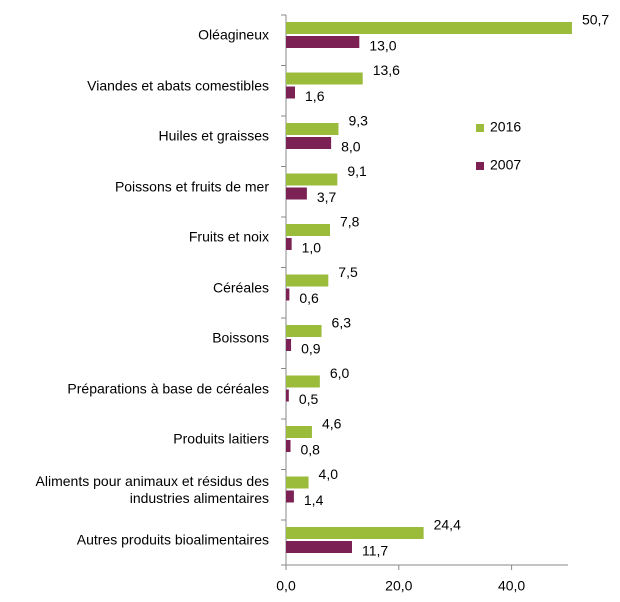  What do you see at coordinates (327, 197) in the screenshot?
I see `data-label: 3,7` at bounding box center [327, 197].